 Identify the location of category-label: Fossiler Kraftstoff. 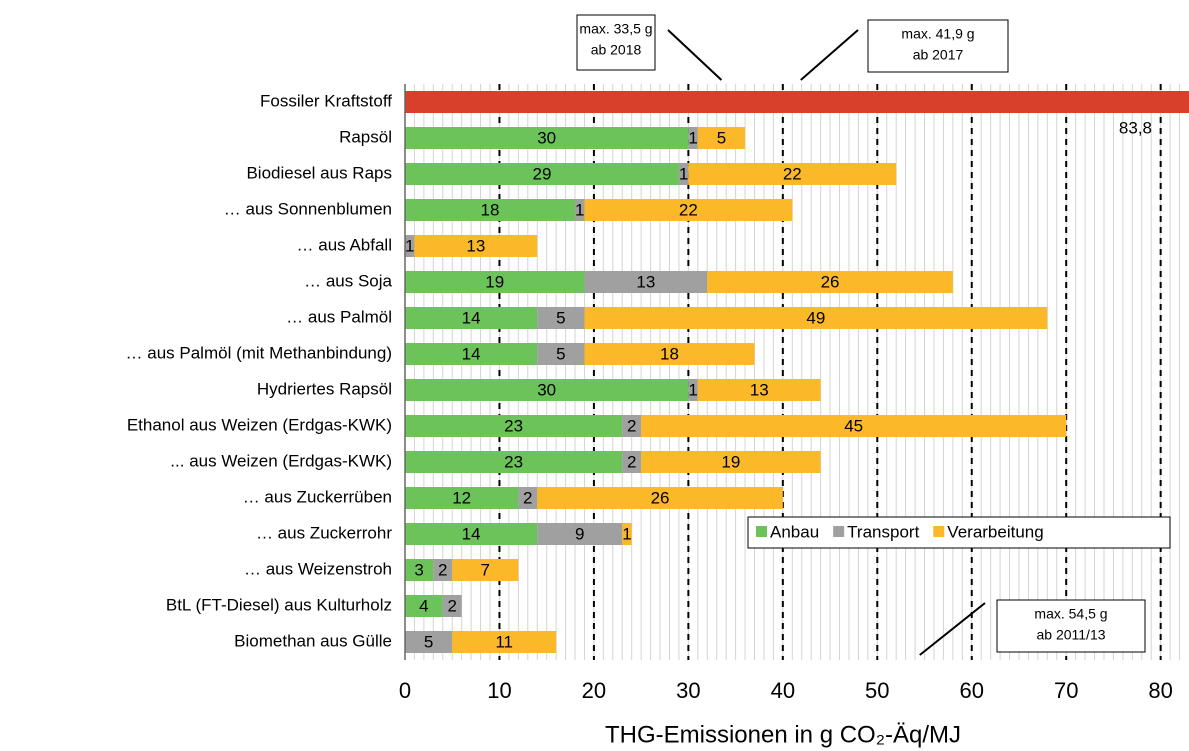
(326, 100).